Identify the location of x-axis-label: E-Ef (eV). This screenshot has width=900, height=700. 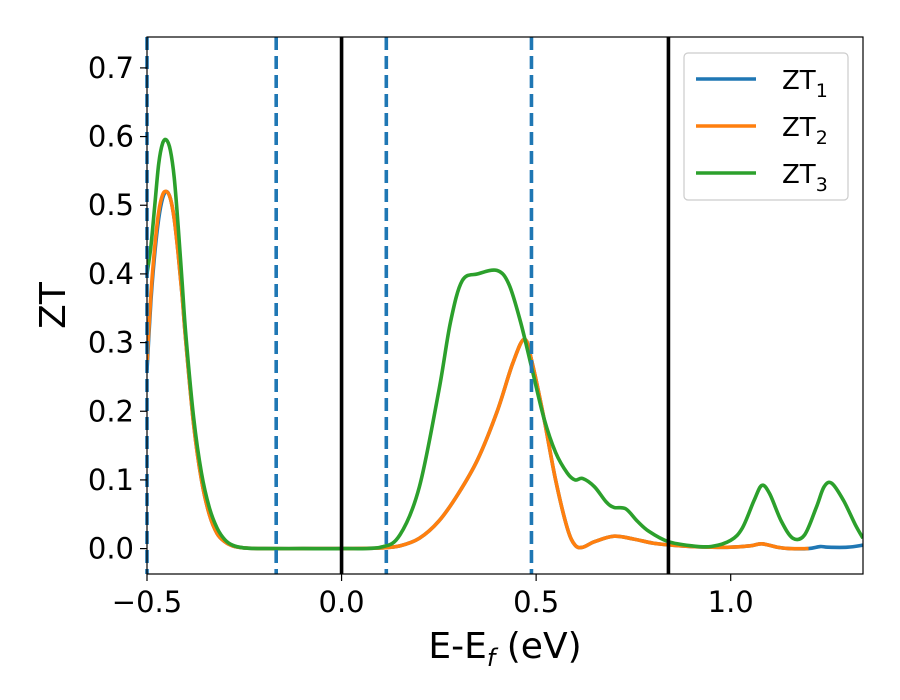
(504, 649).